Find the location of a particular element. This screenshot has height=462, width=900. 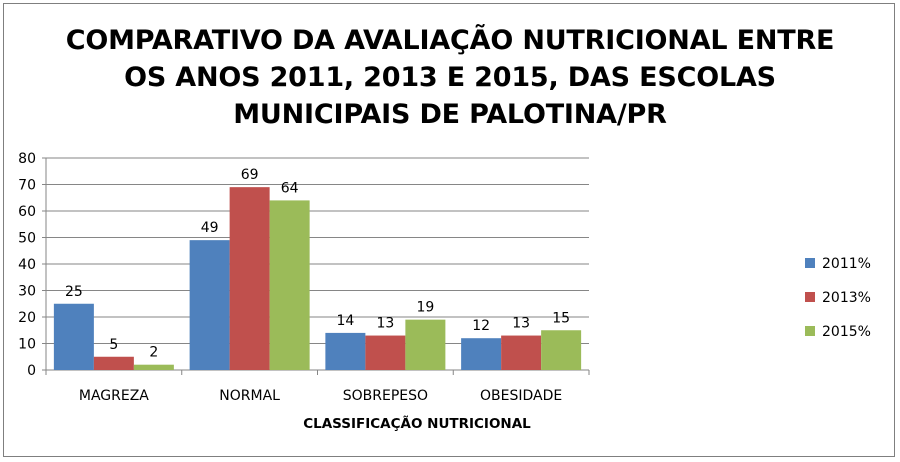

y-tick-label-20: 20 is located at coordinates (27, 318).